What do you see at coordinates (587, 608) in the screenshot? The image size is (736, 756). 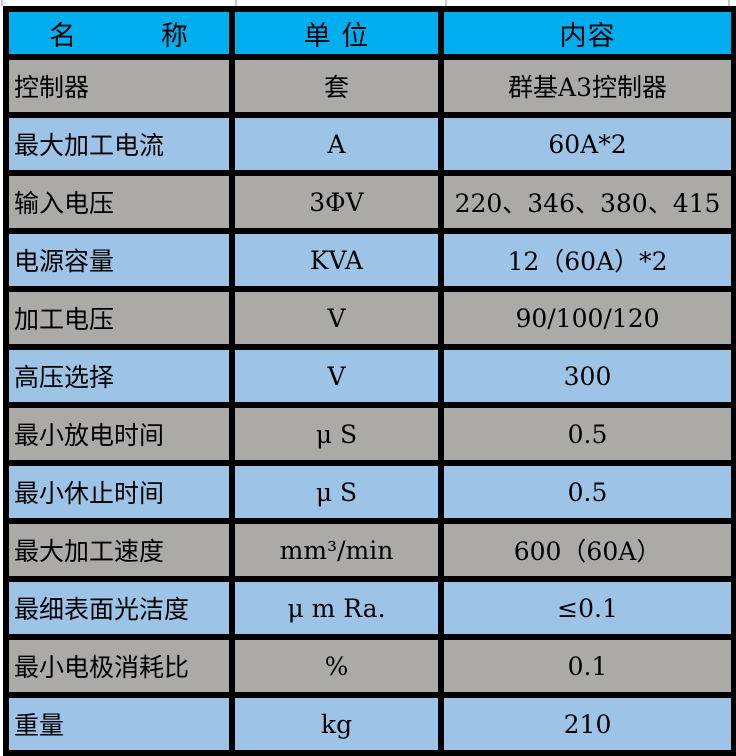 I see `spec-content-cell: ≤0.1` at bounding box center [587, 608].